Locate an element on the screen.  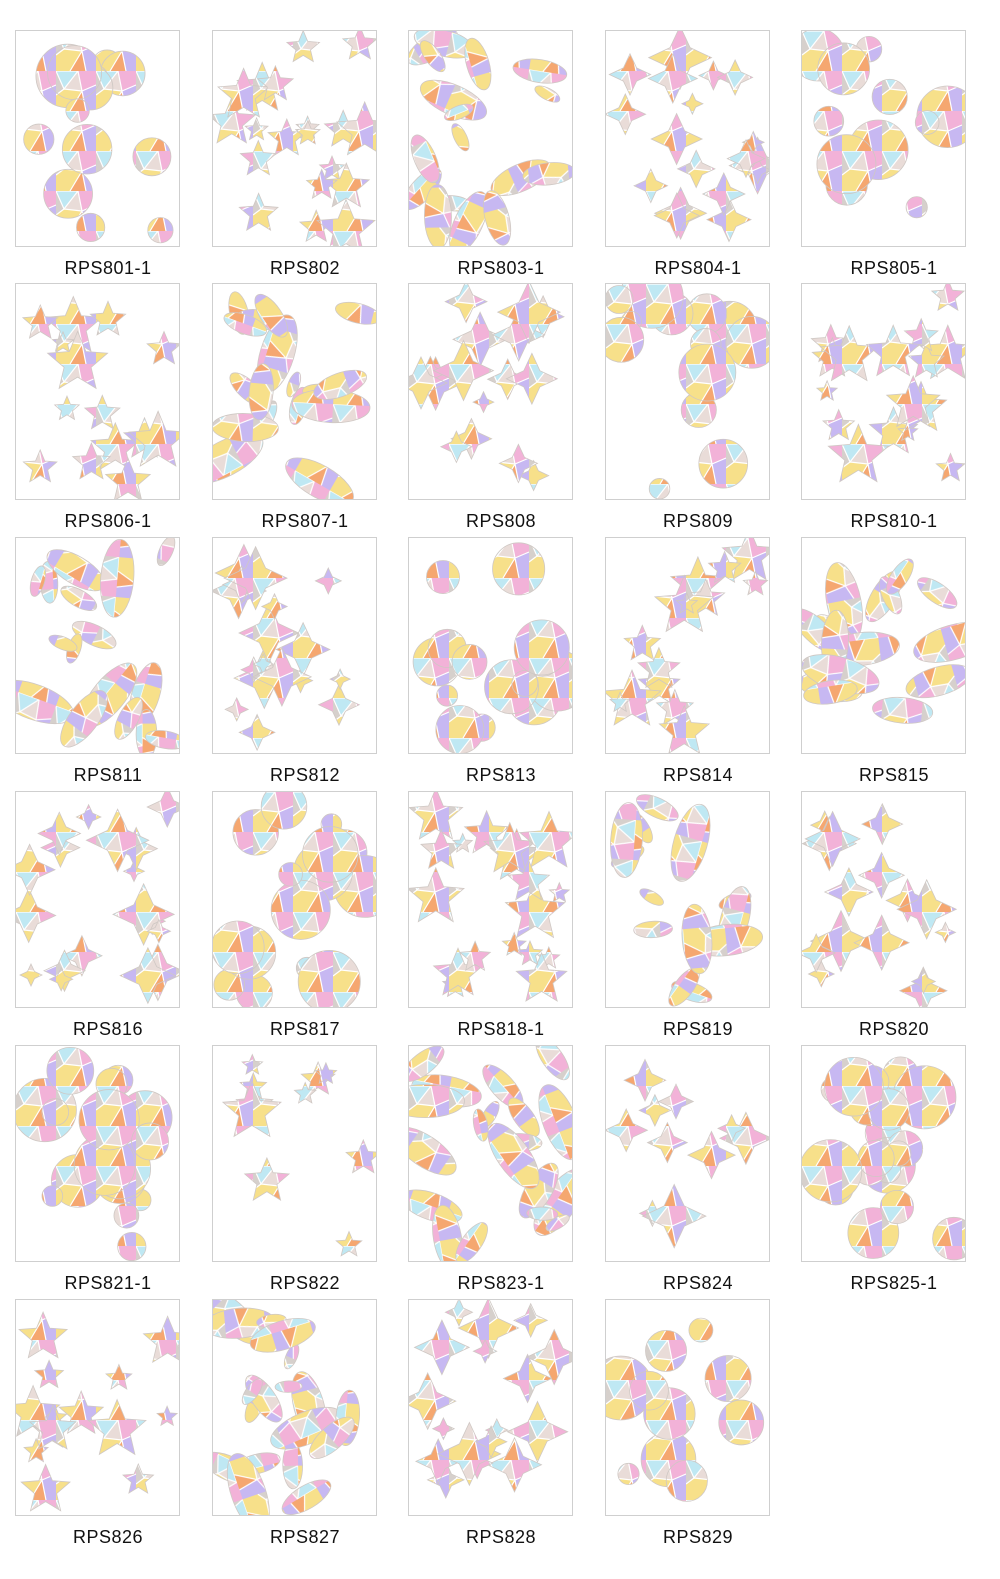
product-code: RPS814 is located at coordinates (698, 775).